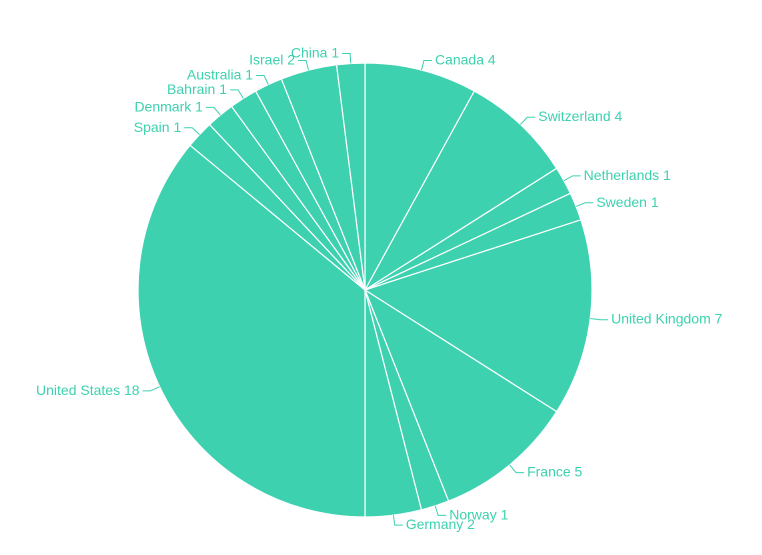  I want to click on slice-label: Israel 2, so click(272, 59).